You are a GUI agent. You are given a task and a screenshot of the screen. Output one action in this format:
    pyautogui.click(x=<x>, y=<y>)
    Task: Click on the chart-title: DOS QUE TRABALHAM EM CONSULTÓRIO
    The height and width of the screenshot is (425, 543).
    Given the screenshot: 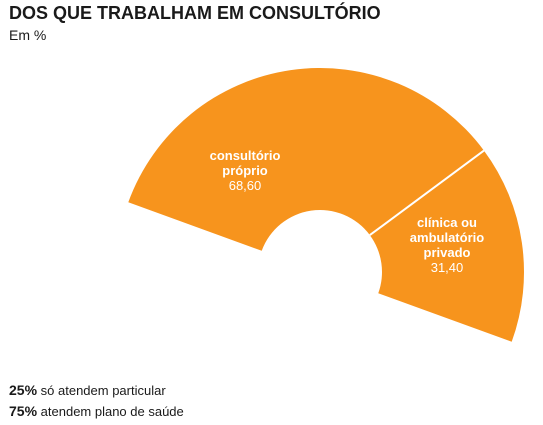 What is the action you would take?
    pyautogui.click(x=195, y=13)
    